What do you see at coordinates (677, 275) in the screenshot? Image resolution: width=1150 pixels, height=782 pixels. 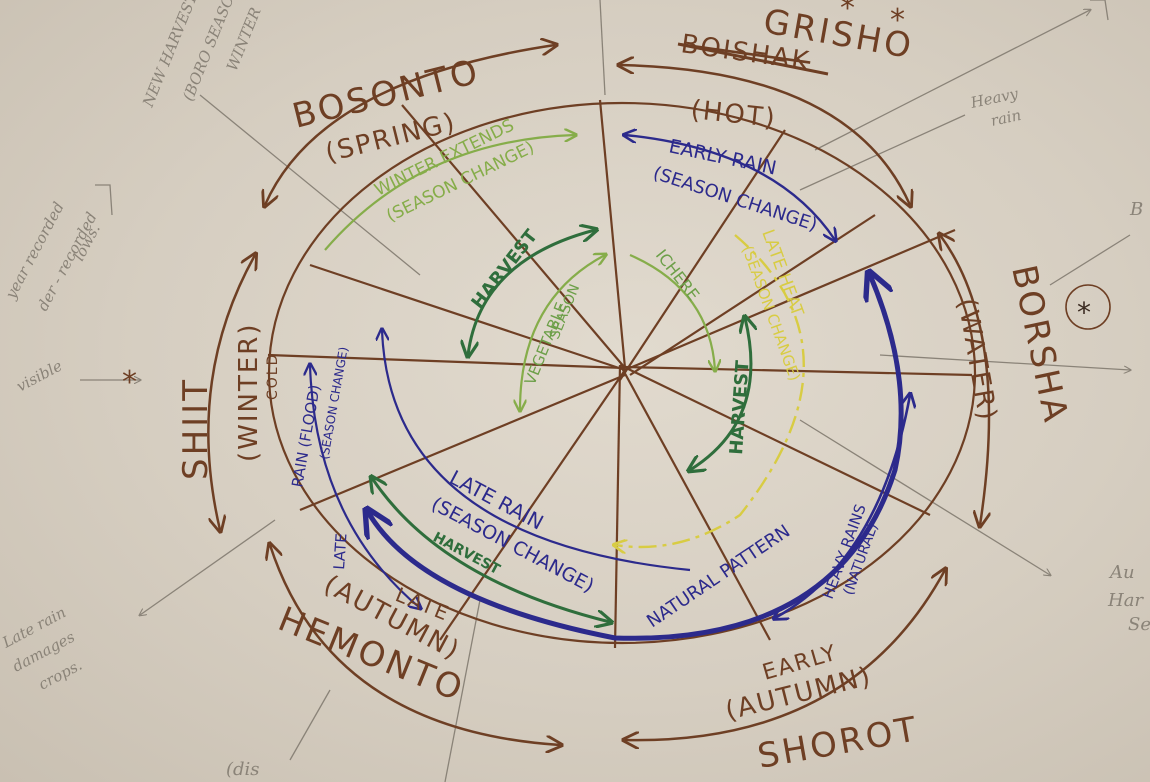 I see `label-ichere: ICHERE` at bounding box center [677, 275].